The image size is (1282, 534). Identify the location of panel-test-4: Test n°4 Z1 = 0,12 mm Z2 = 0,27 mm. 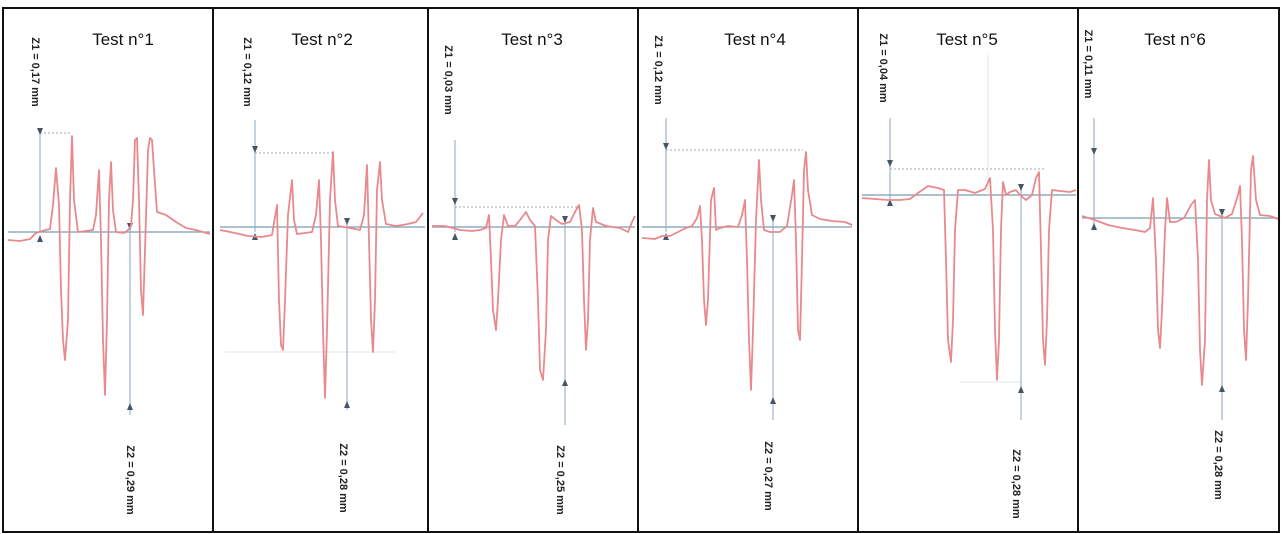
(747, 270).